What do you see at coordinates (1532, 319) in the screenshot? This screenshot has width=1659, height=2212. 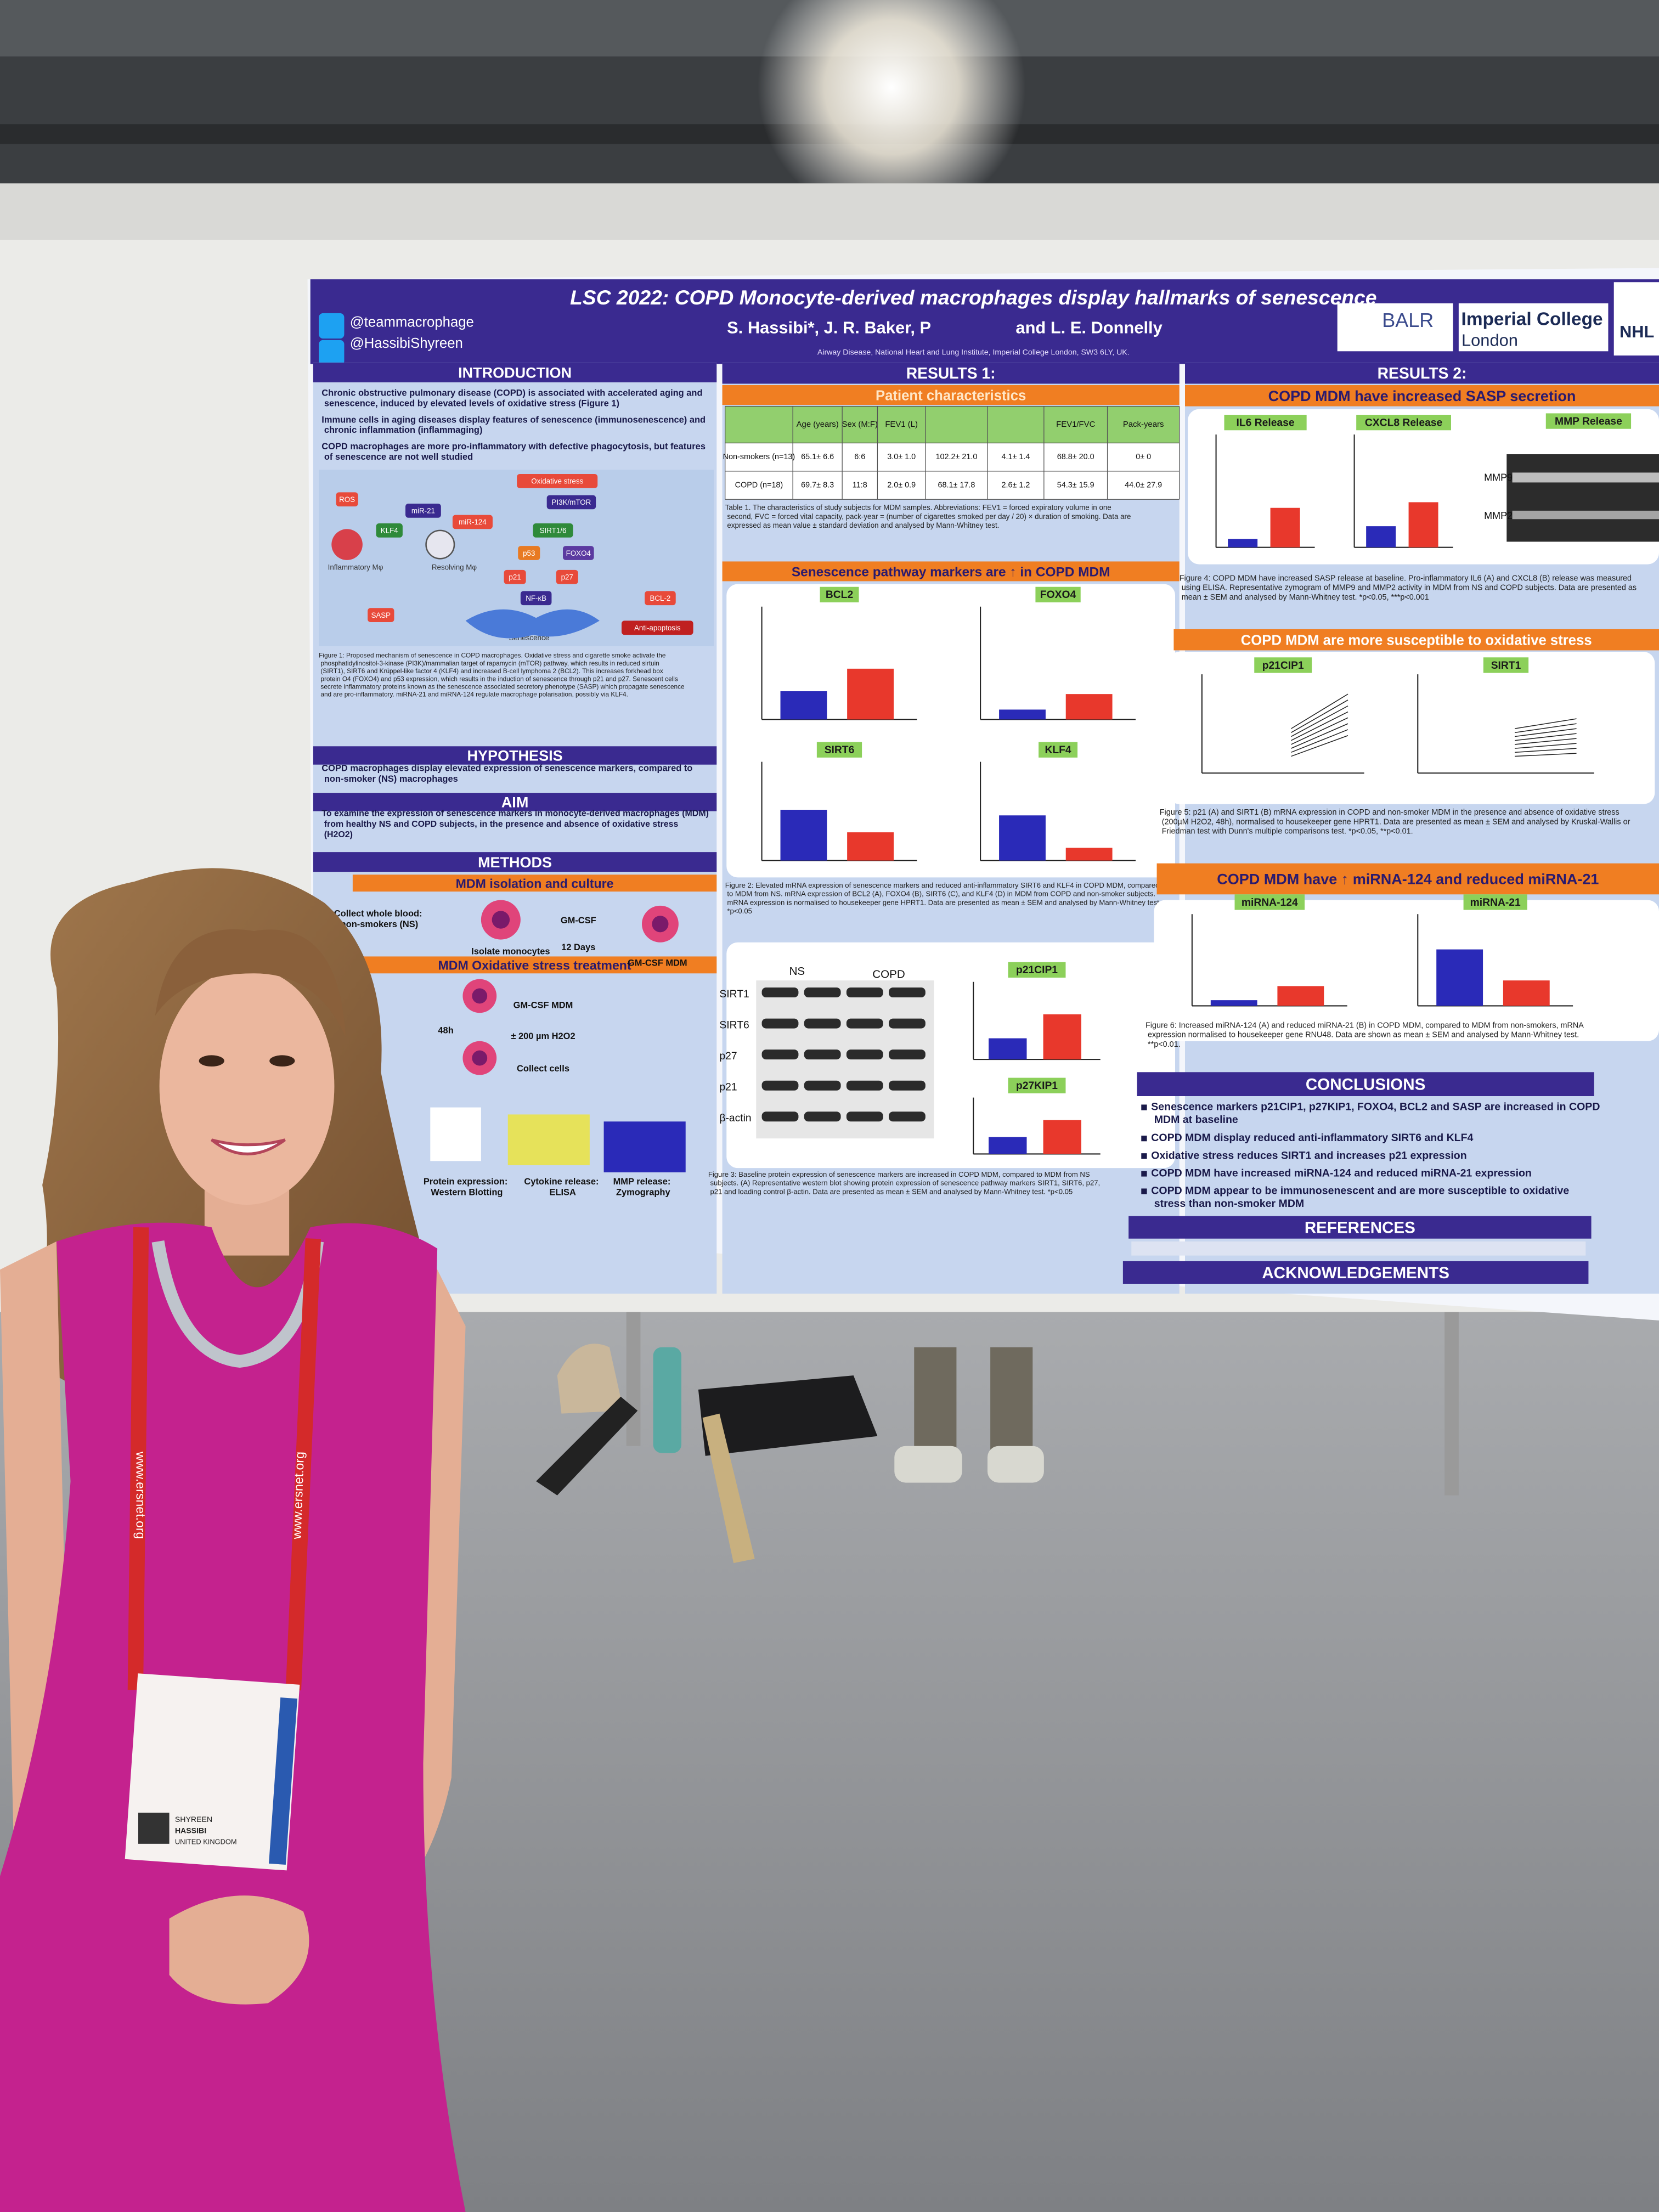 I see `text: Imperial College` at bounding box center [1532, 319].